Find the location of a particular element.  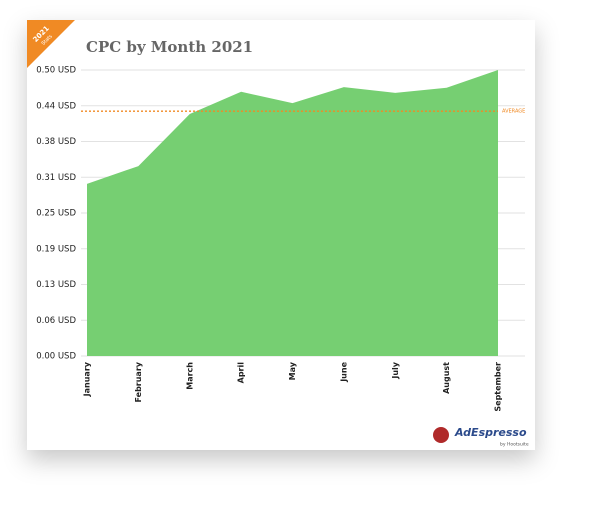

logo-by: by Hootsuite is located at coordinates (514, 445).